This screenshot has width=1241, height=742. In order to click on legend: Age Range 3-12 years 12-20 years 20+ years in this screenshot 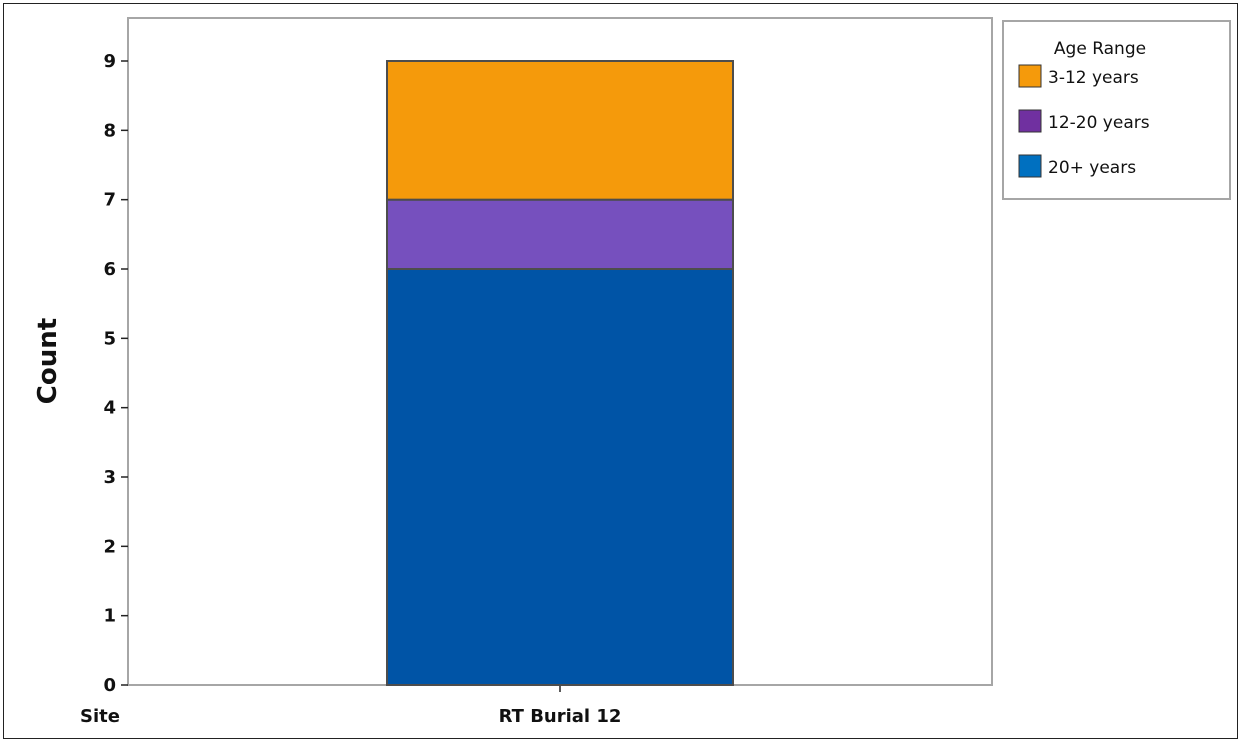, I will do `click(1116, 110)`.